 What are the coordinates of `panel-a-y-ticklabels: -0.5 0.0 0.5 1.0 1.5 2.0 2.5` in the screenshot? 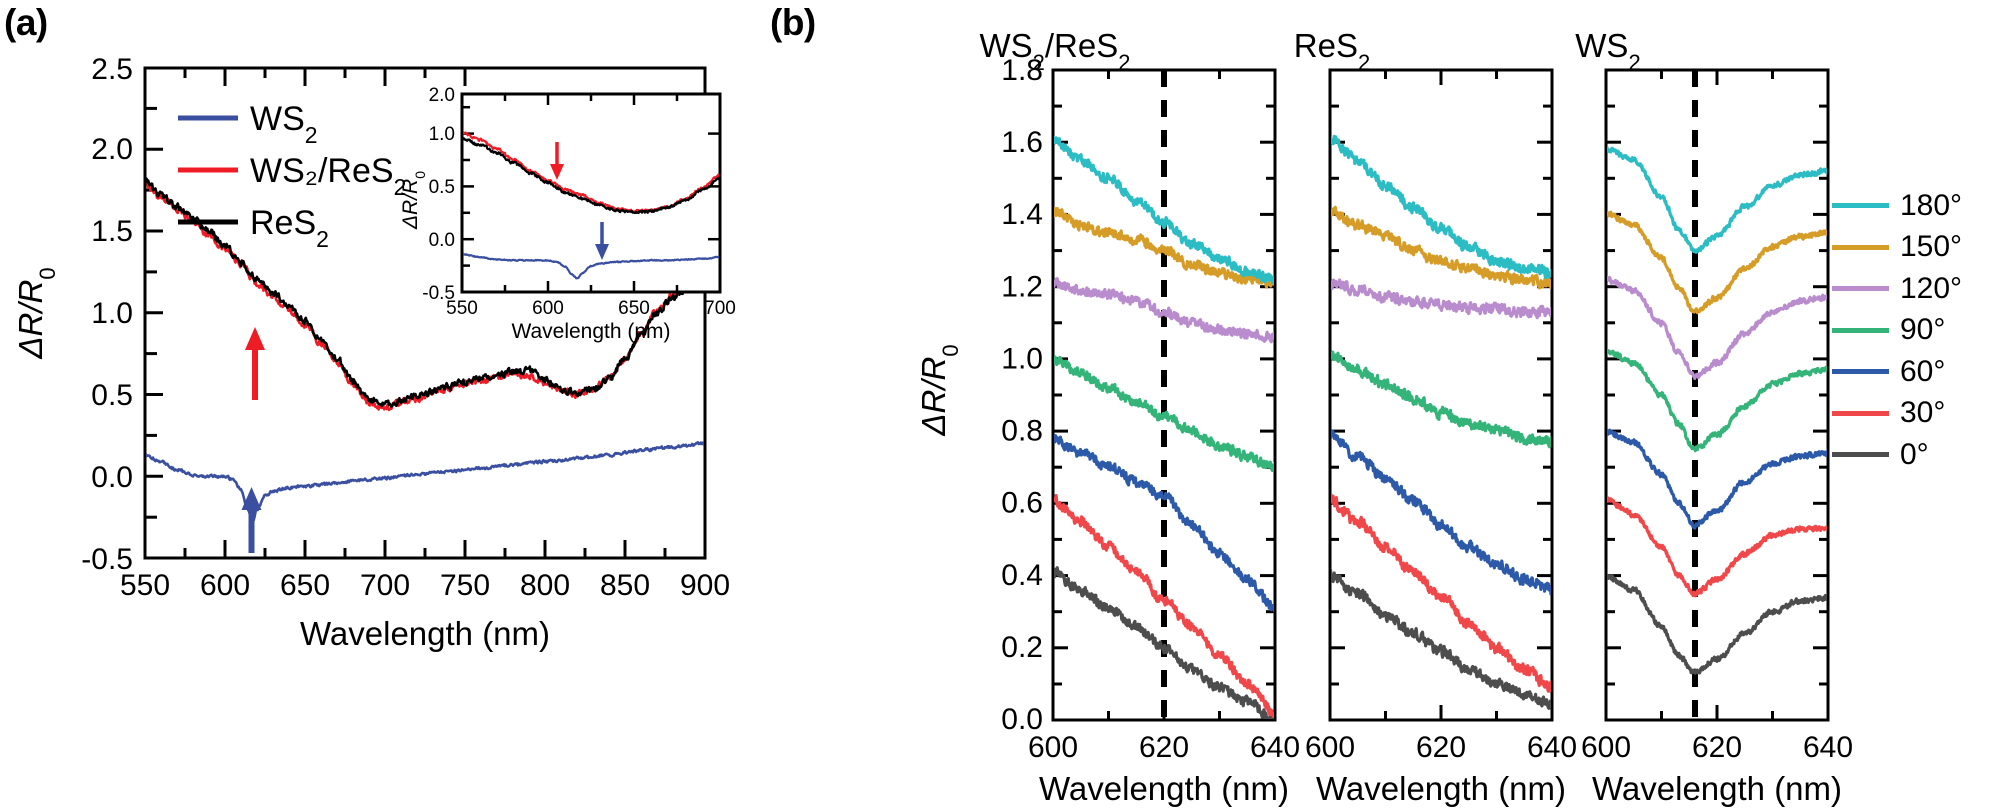 It's located at (107, 314).